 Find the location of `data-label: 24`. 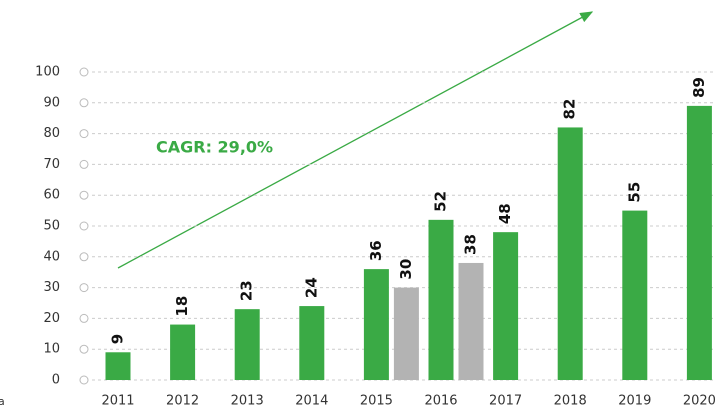

data-label: 24 is located at coordinates (311, 287).